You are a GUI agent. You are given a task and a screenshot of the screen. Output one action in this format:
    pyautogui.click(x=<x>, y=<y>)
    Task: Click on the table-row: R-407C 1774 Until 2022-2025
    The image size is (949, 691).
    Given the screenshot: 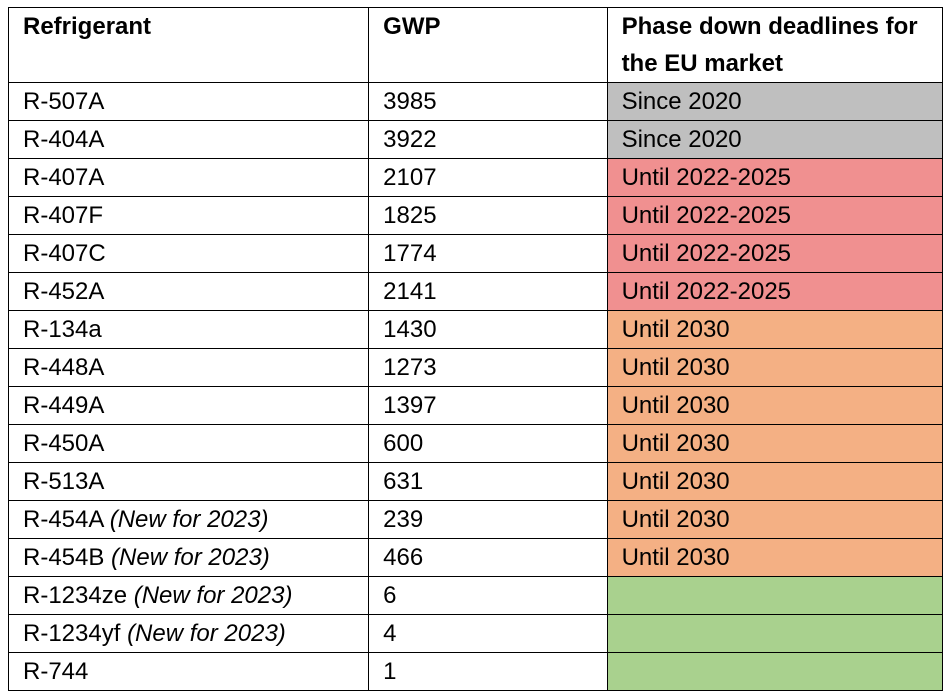 What is the action you would take?
    pyautogui.click(x=475, y=253)
    